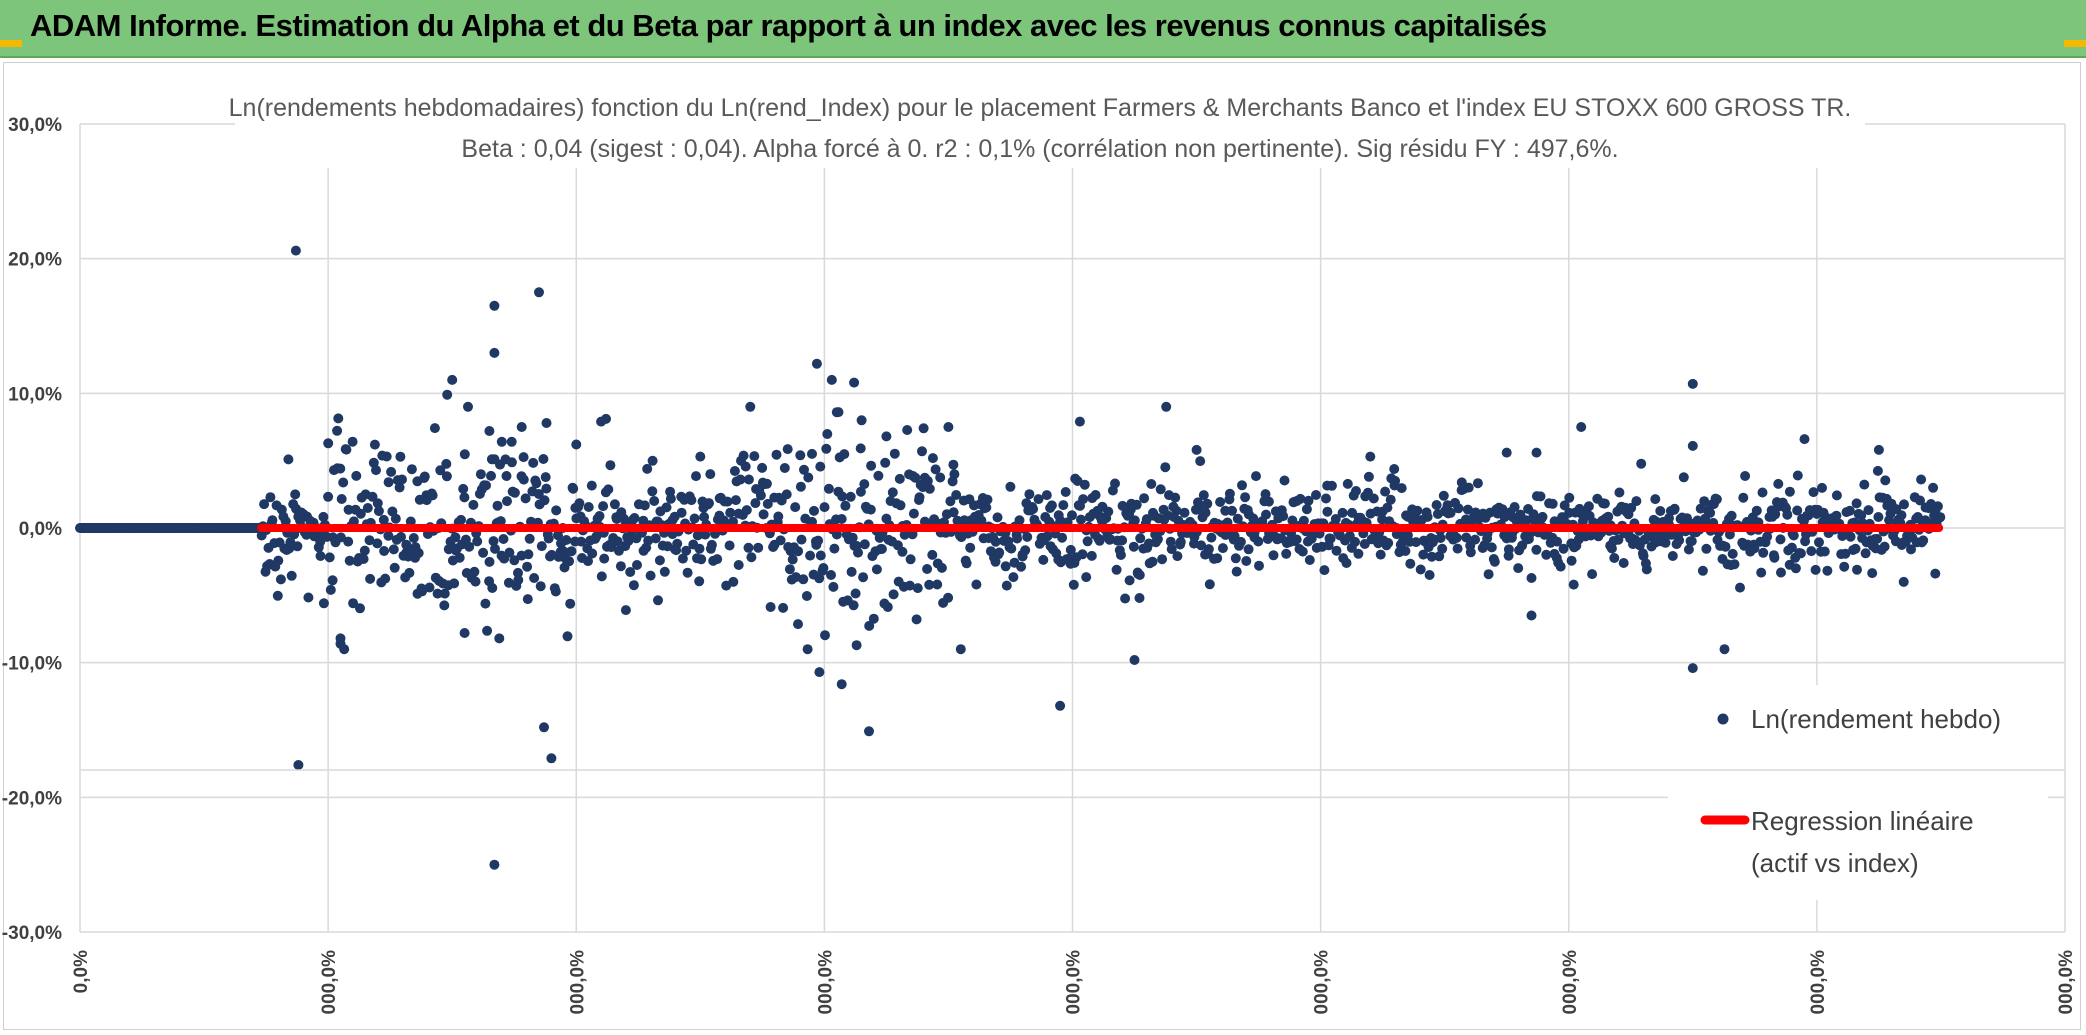 Image resolution: width=2086 pixels, height=1035 pixels. I want to click on top-right-corner-marker, so click(2075, 43).